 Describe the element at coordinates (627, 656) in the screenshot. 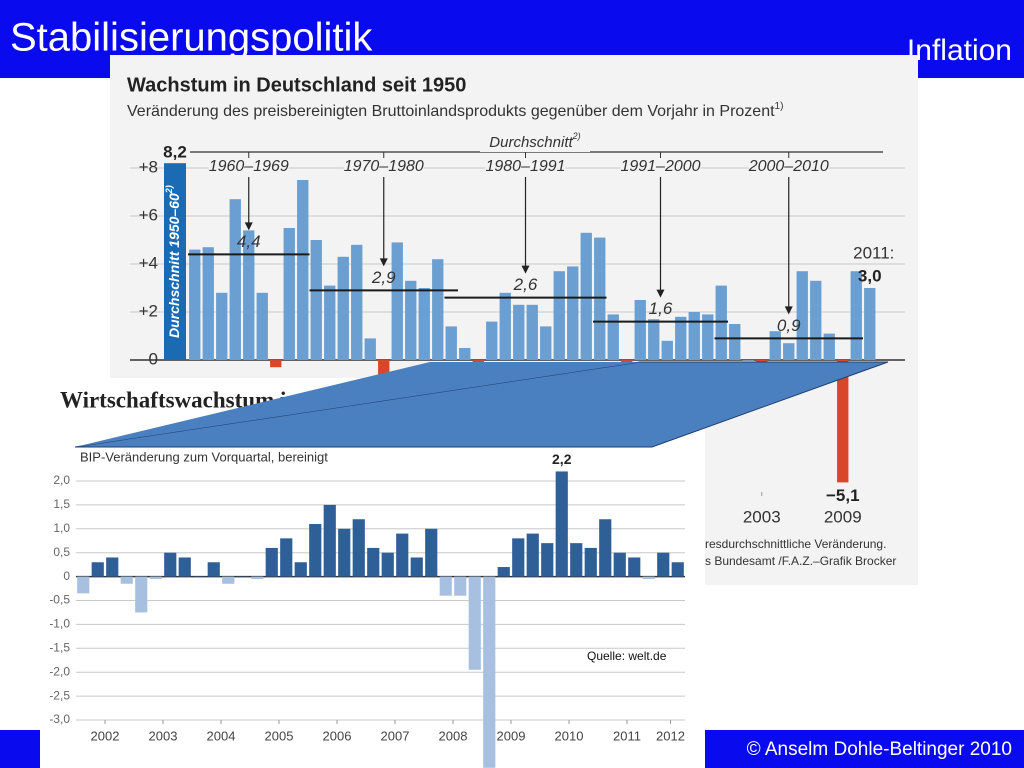

I see `source-note: Quelle: welt.de` at that location.